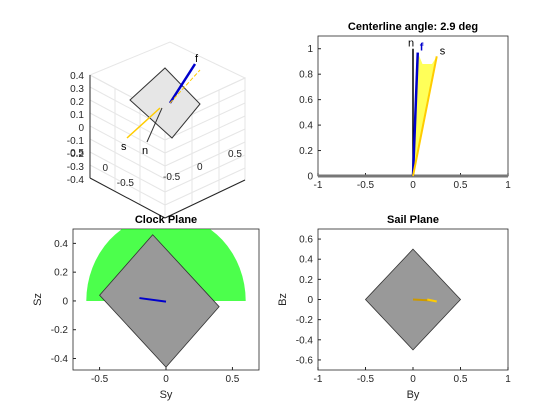 This screenshot has width=560, height=420. I want to click on sail-xlabel: By, so click(413, 395).